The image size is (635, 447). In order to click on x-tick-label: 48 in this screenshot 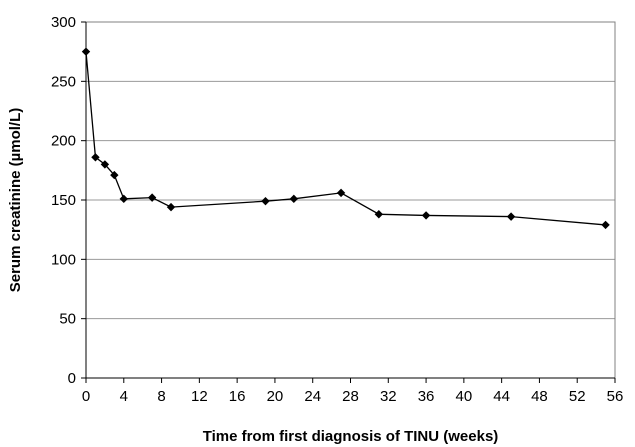, I will do `click(539, 396)`.